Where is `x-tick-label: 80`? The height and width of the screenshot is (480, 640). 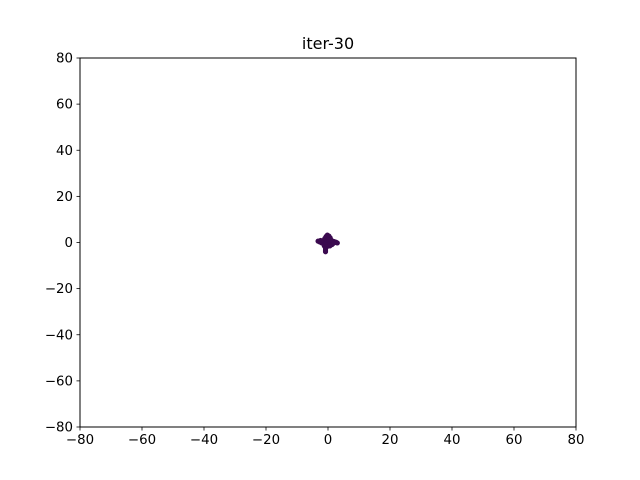 x-tick-label: 80 is located at coordinates (576, 440).